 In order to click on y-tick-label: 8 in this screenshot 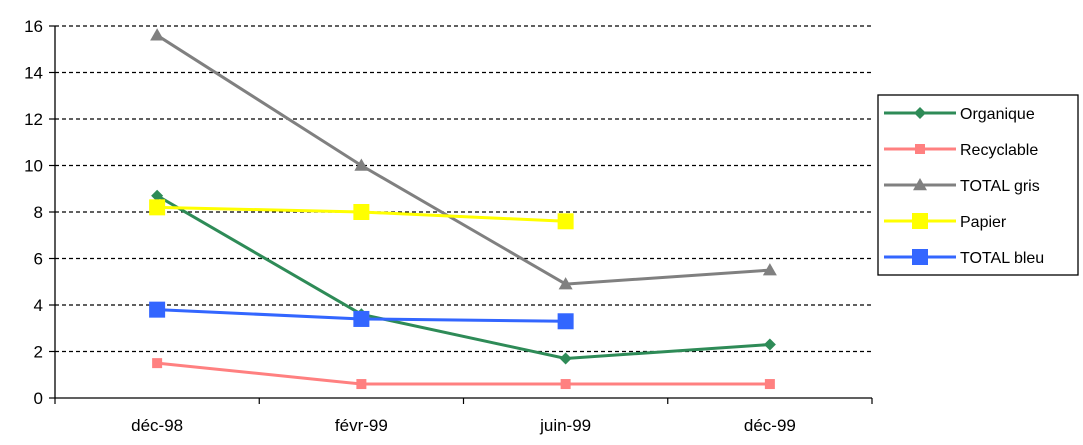, I will do `click(38, 212)`.